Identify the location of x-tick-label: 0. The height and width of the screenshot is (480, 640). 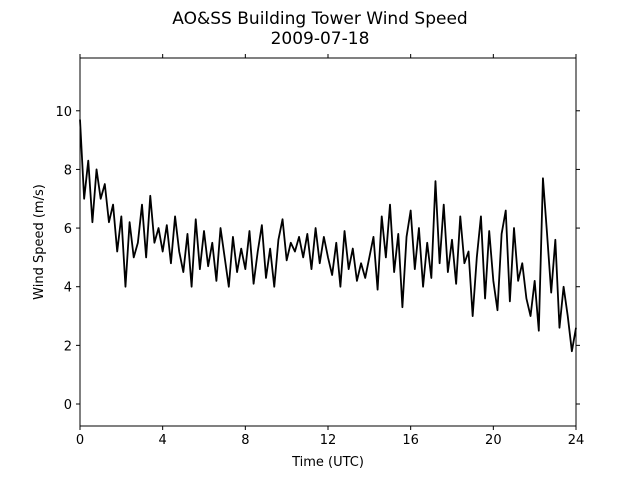
(80, 440).